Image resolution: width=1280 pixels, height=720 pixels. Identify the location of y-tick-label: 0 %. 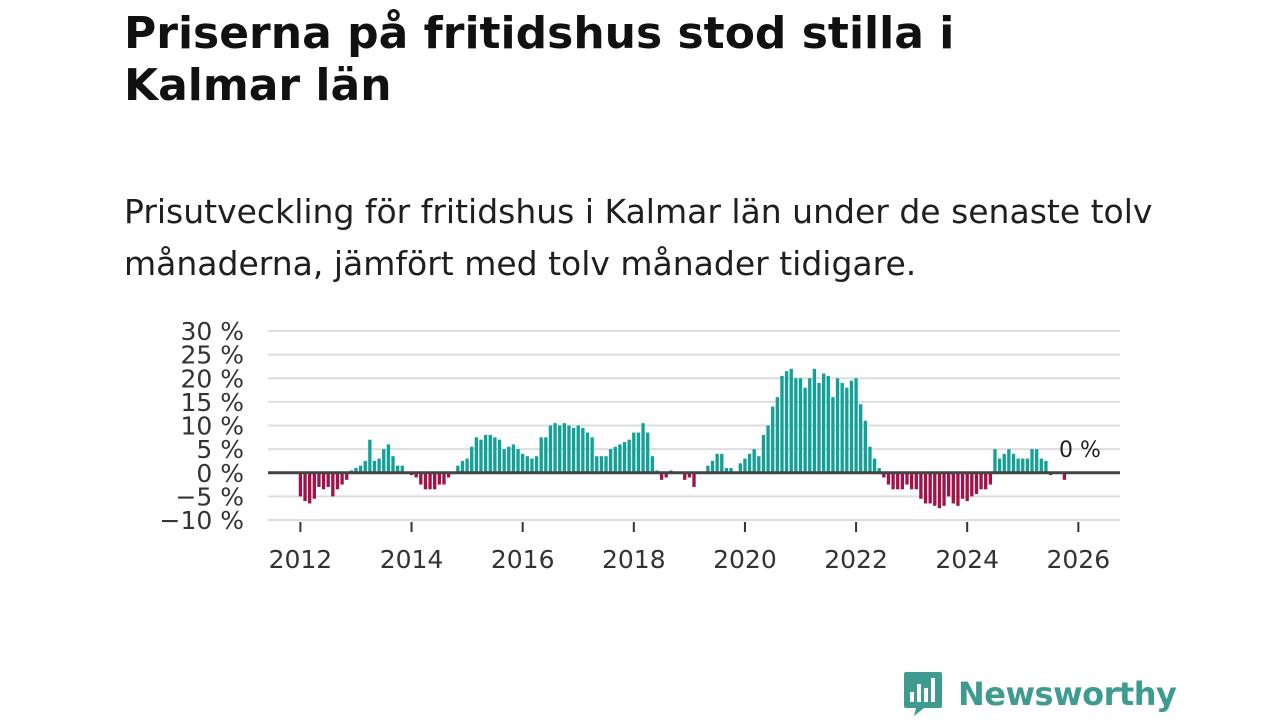
(220, 473).